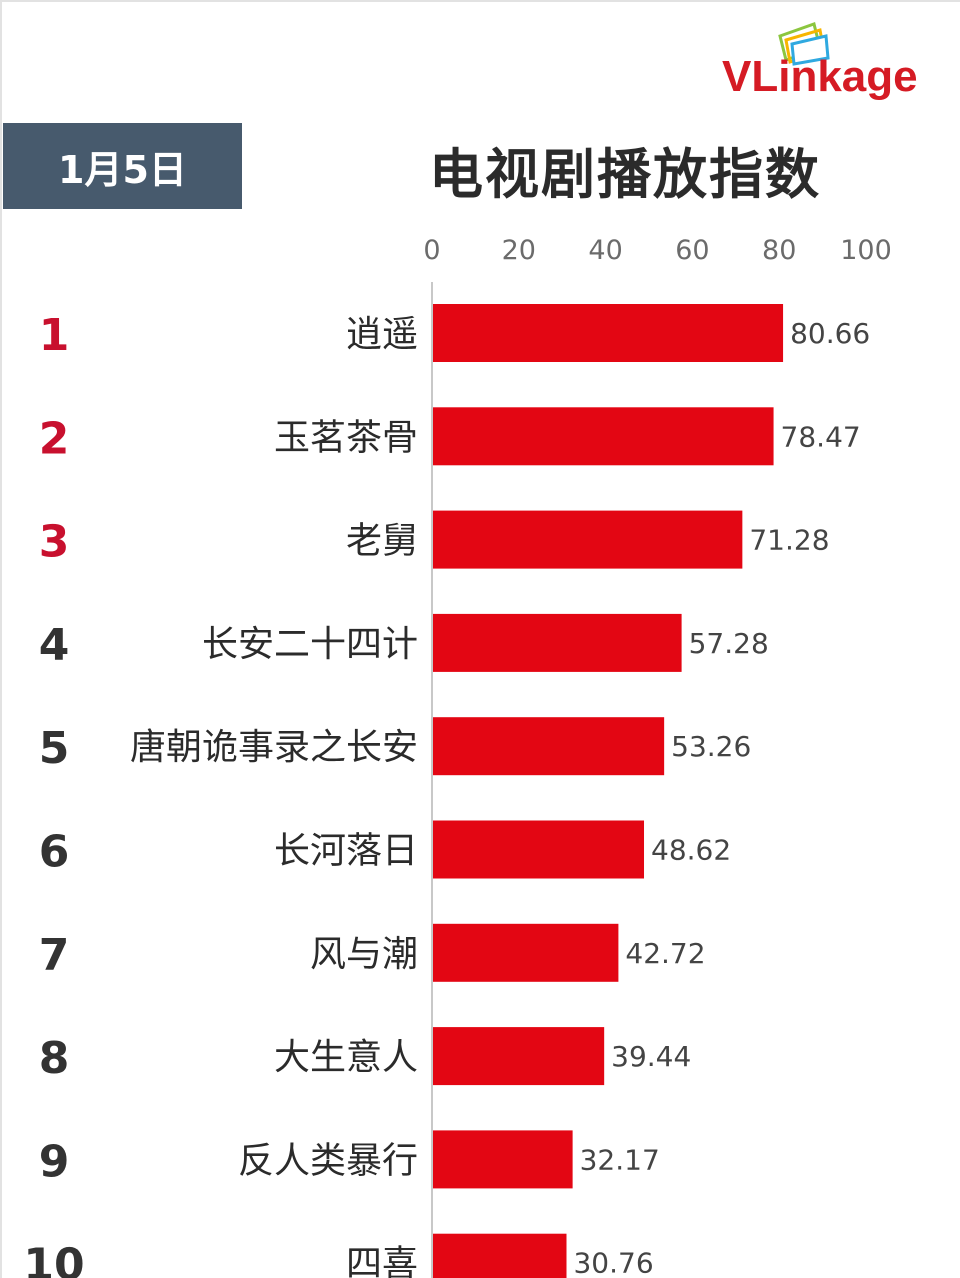 The height and width of the screenshot is (1278, 960). I want to click on bar-value-label: 53.26, so click(711, 746).